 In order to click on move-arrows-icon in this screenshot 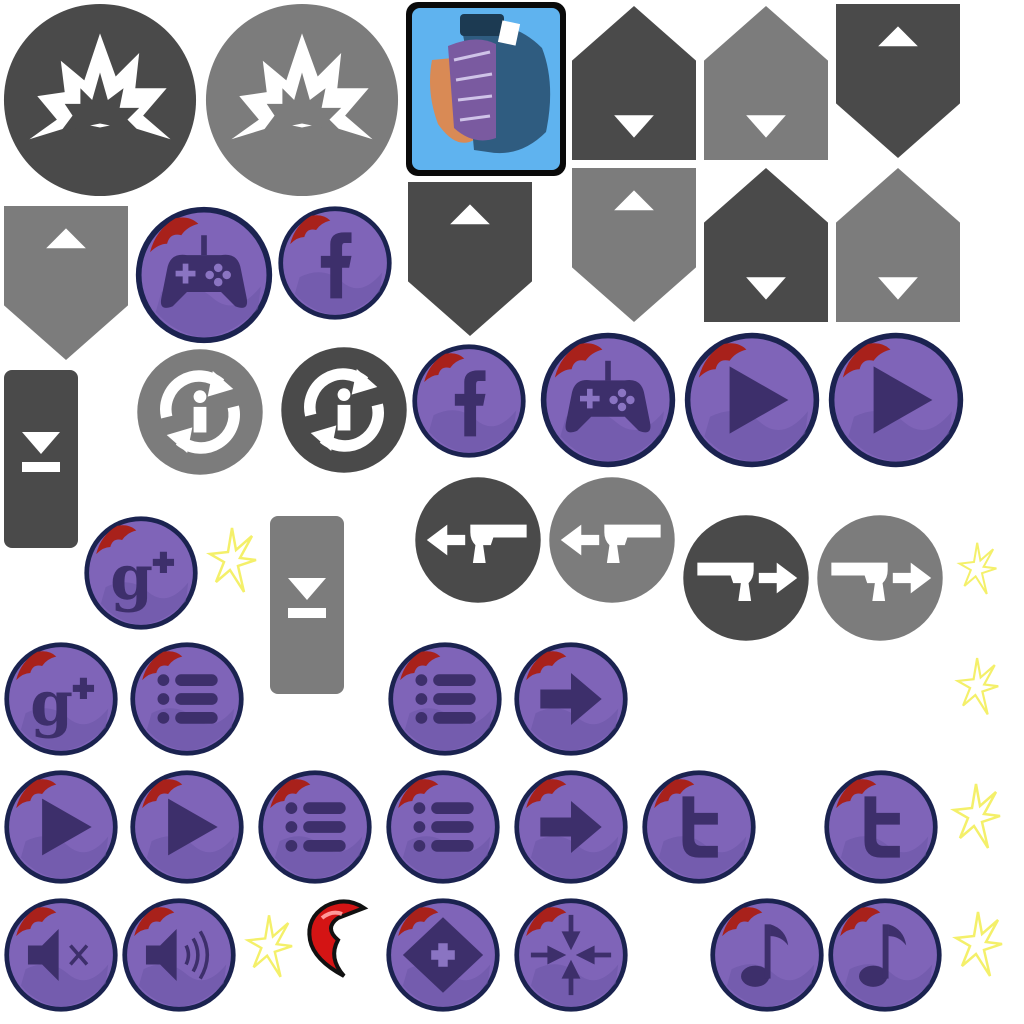, I will do `click(443, 955)`.